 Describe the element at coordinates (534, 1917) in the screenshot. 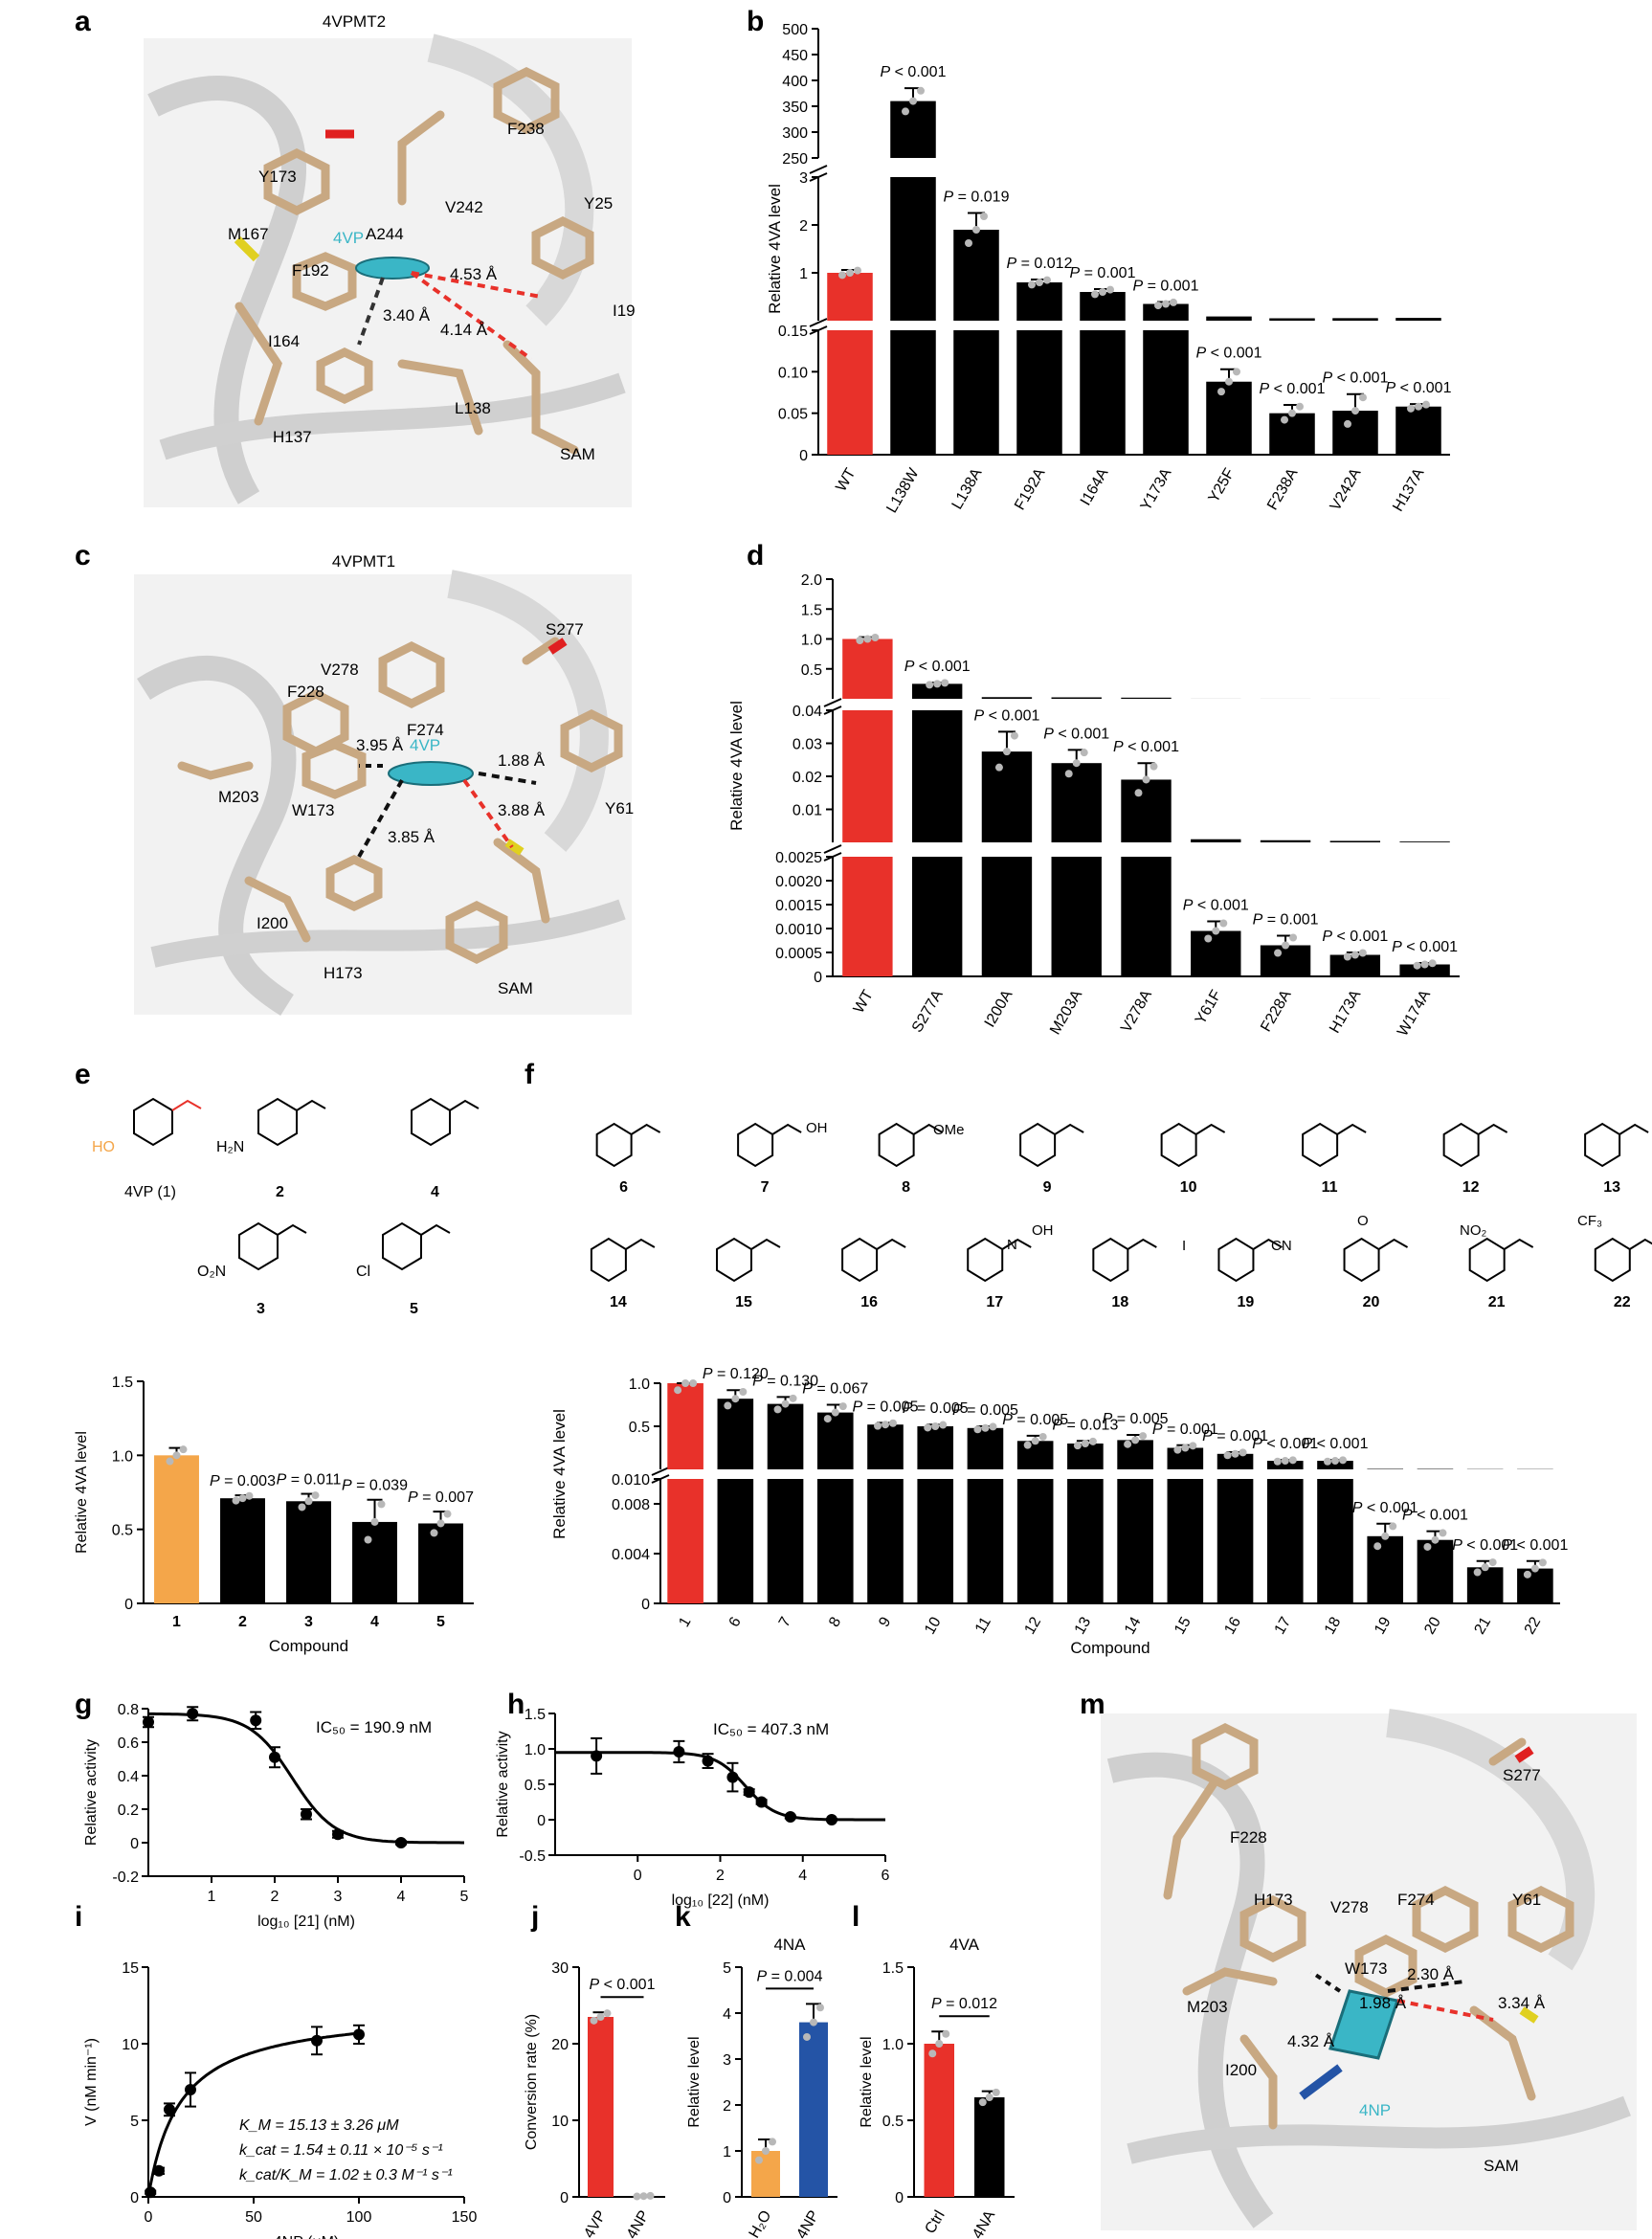

I see `panel-label-j: j` at that location.